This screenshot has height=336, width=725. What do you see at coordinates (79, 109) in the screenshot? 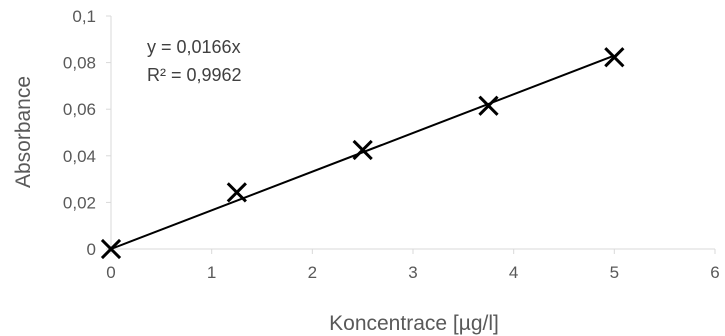
I see `y-tick-label: 0,06` at bounding box center [79, 109].